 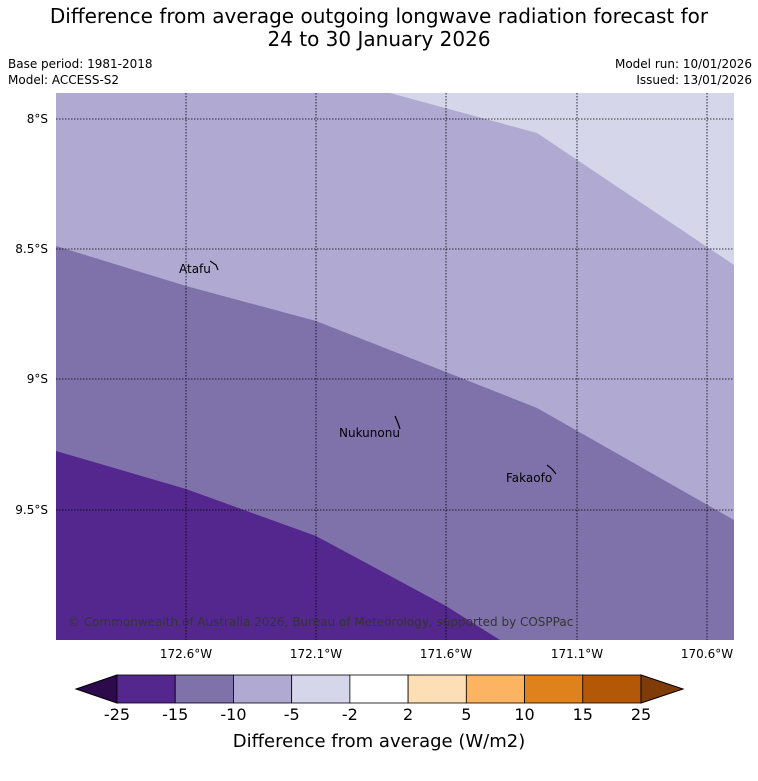 I want to click on place-fakaofo: Fakaofo, so click(x=529, y=478).